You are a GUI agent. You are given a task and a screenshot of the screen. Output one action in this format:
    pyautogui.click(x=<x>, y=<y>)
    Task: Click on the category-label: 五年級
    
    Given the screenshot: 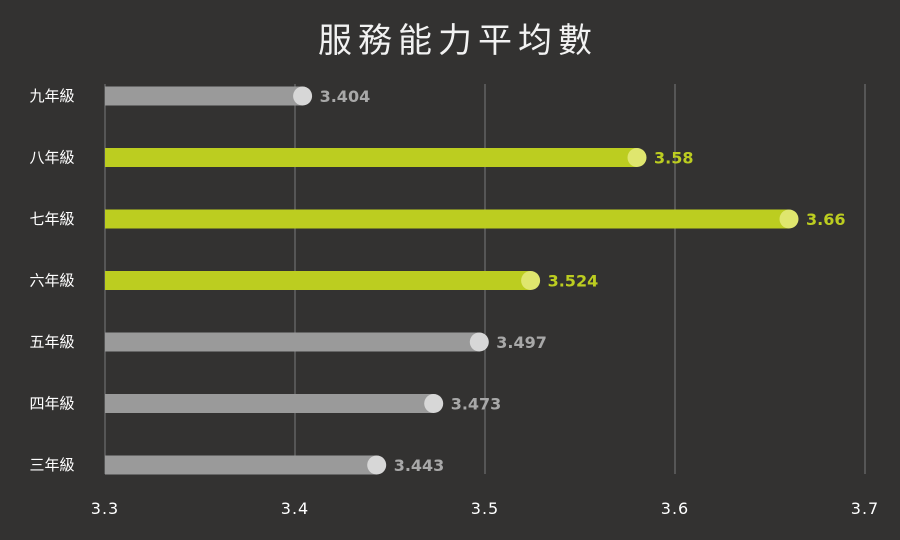 What is the action you would take?
    pyautogui.click(x=51, y=342)
    